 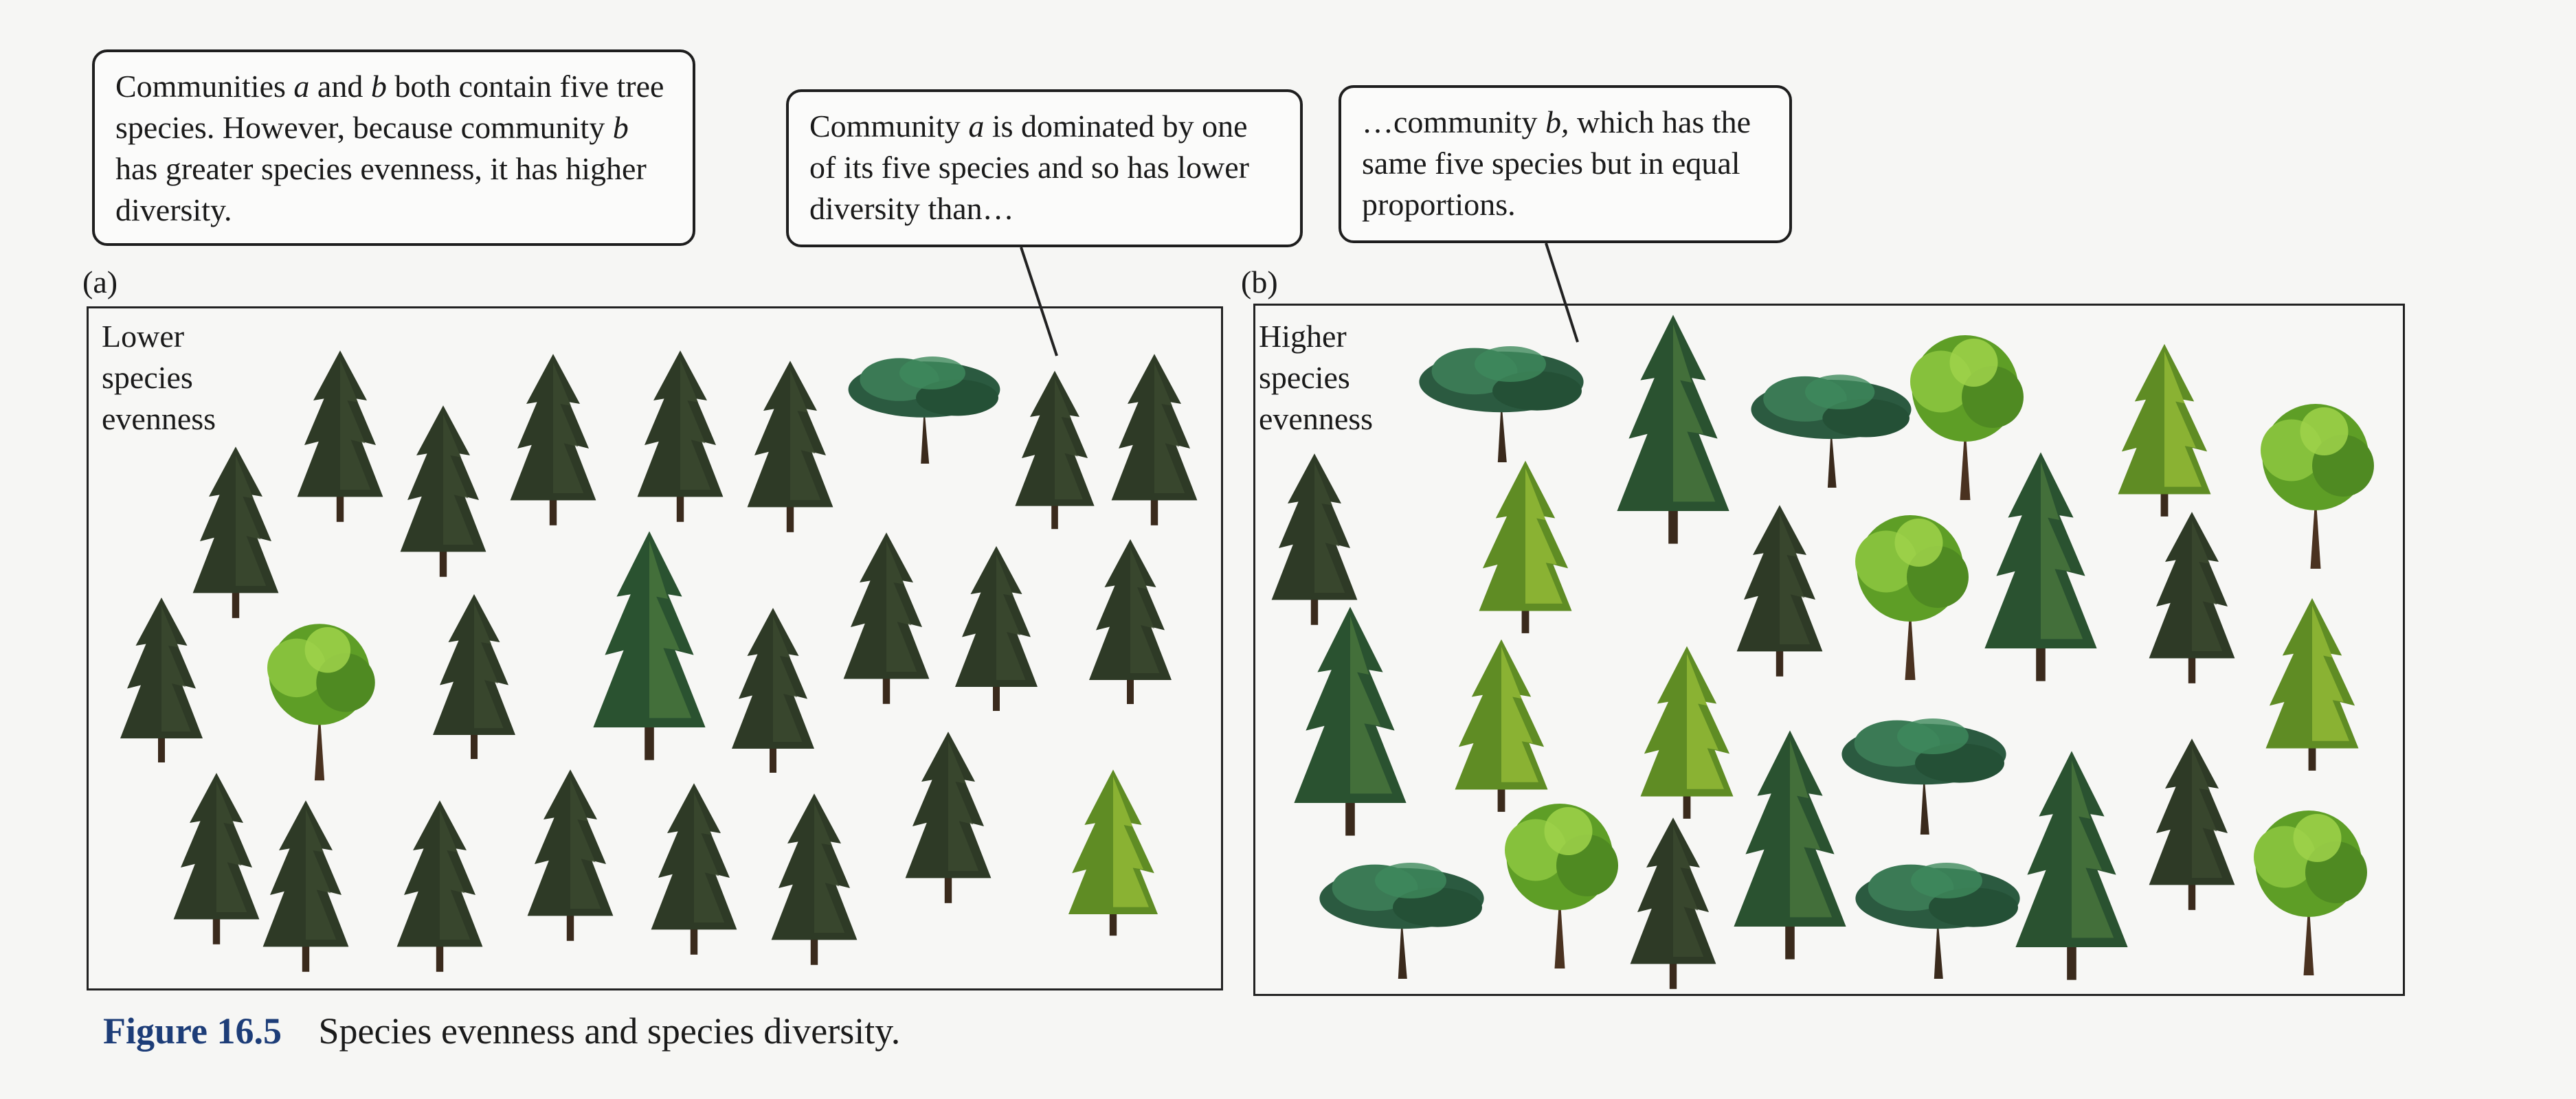 I want to click on panel-b-tag: (b), so click(x=1259, y=281).